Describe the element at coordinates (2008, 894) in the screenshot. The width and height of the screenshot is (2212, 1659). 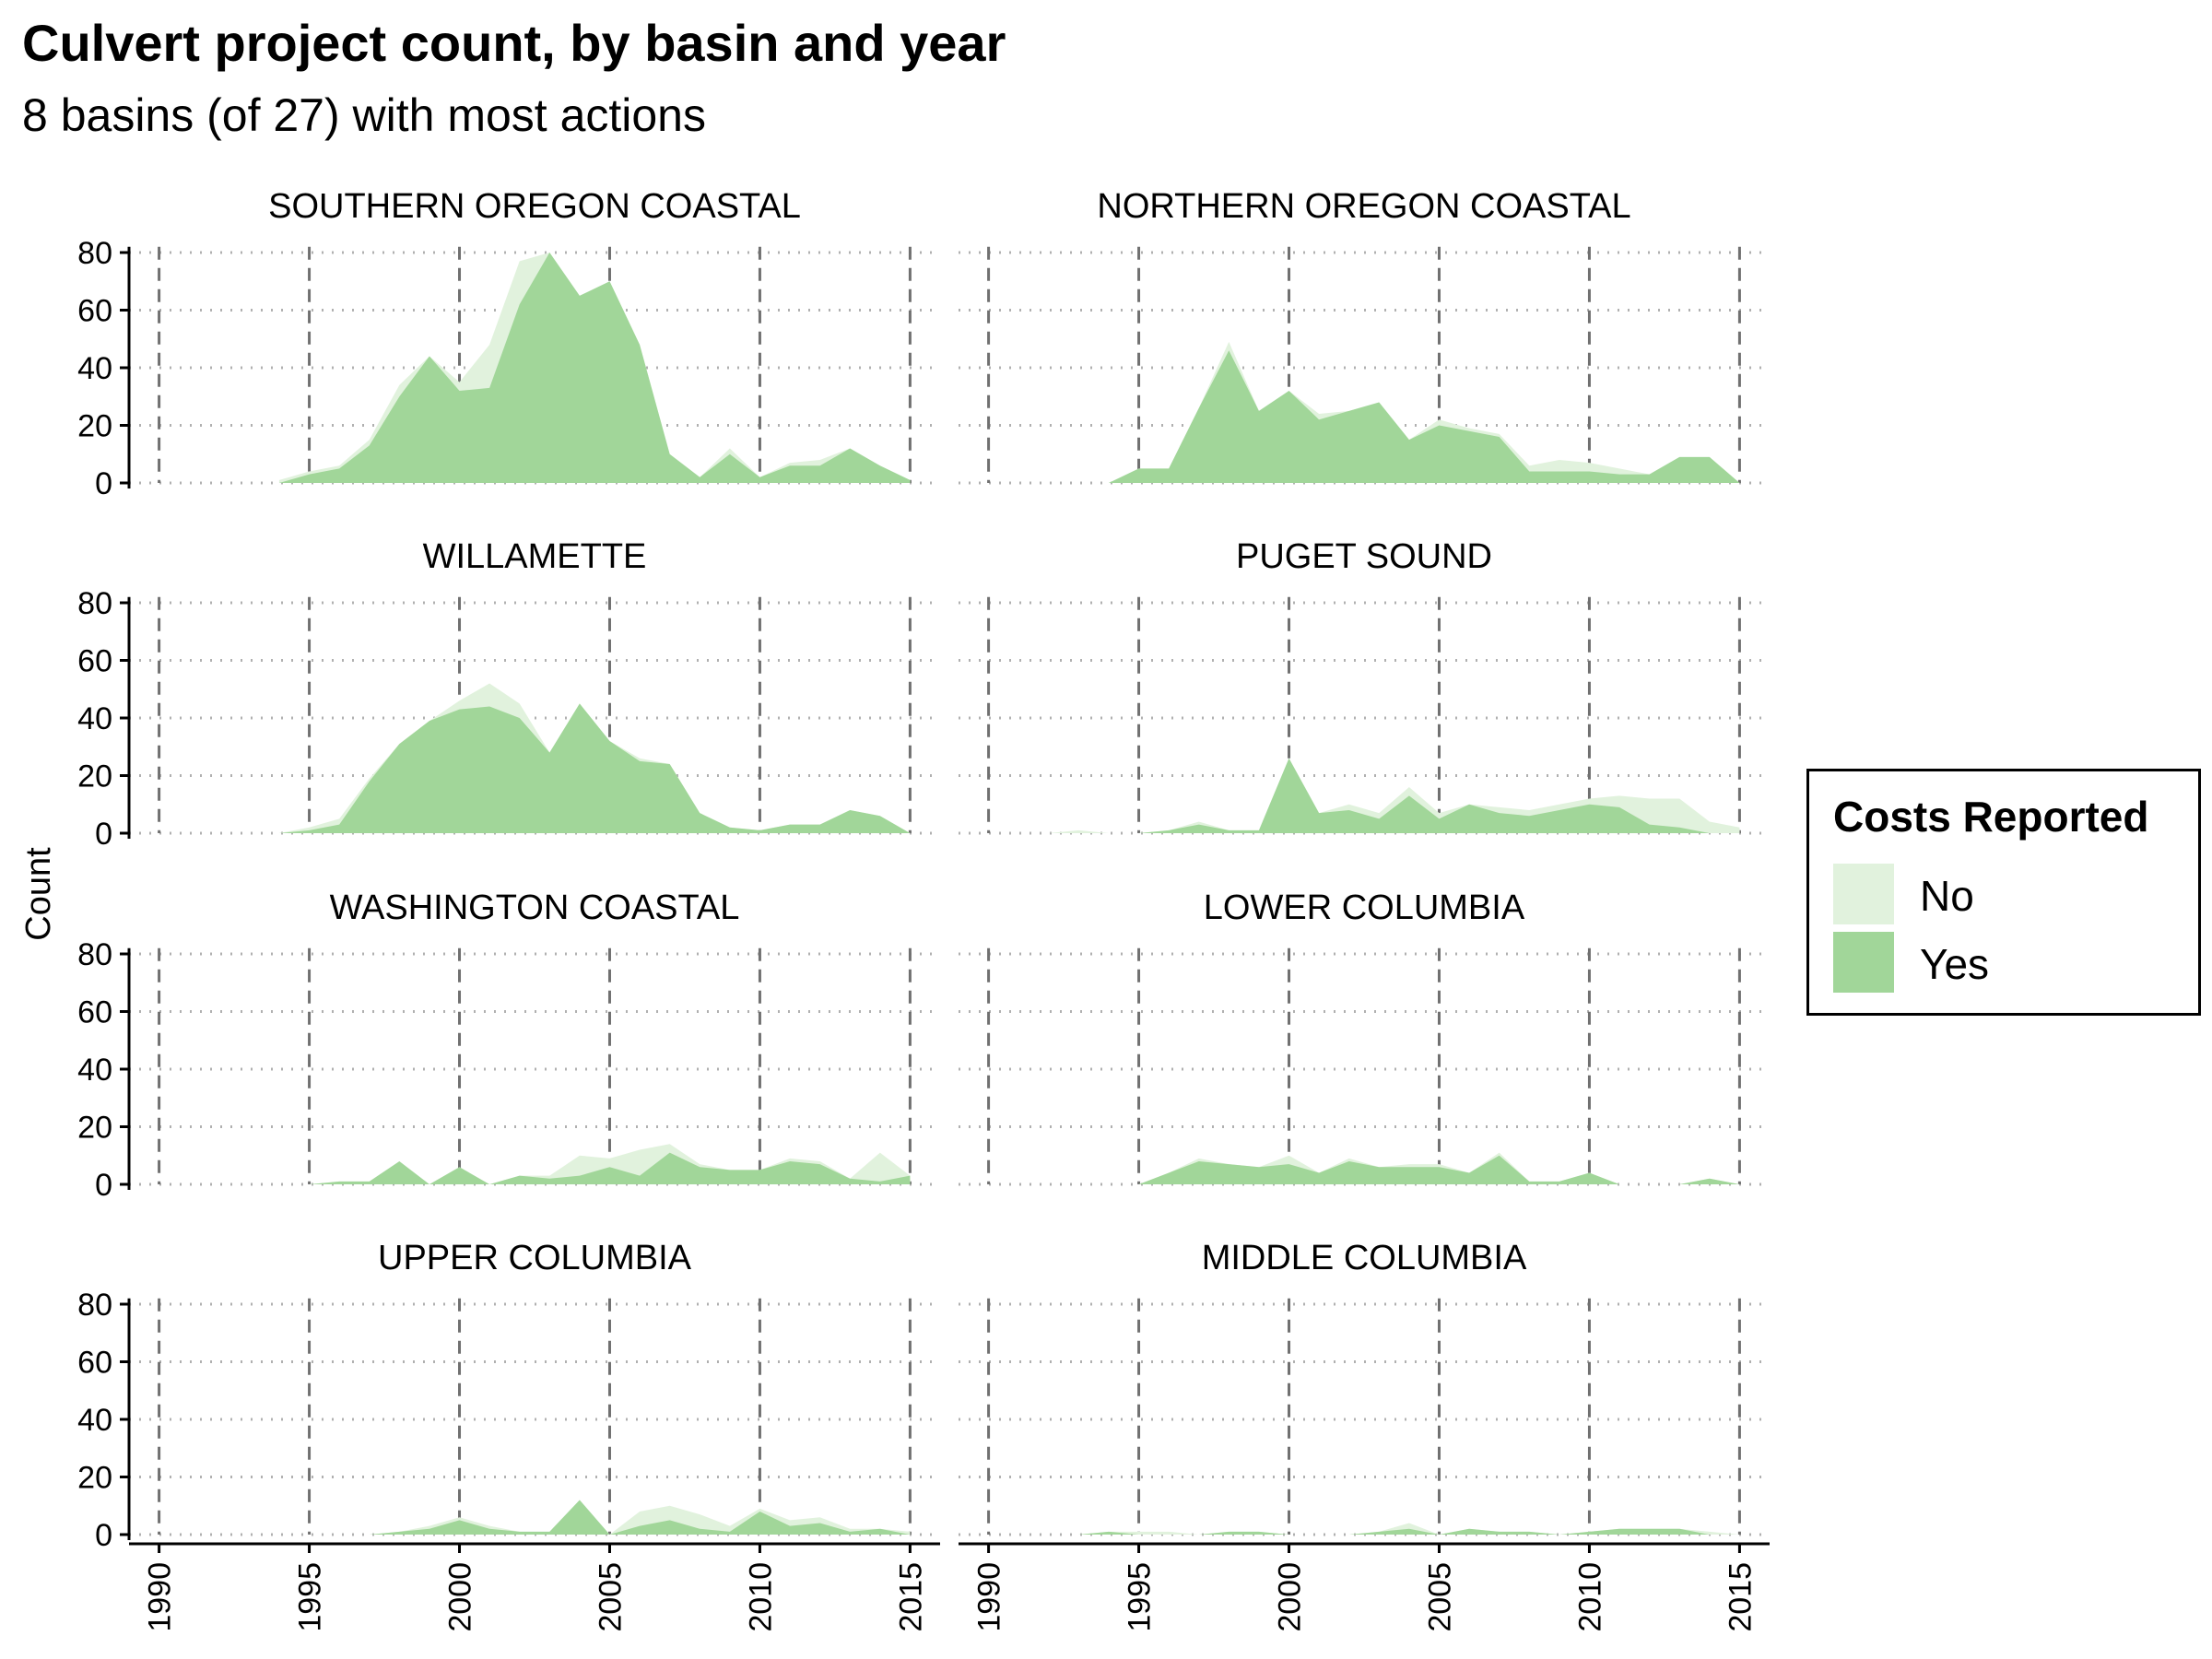
I see `legend-item-no: No` at that location.